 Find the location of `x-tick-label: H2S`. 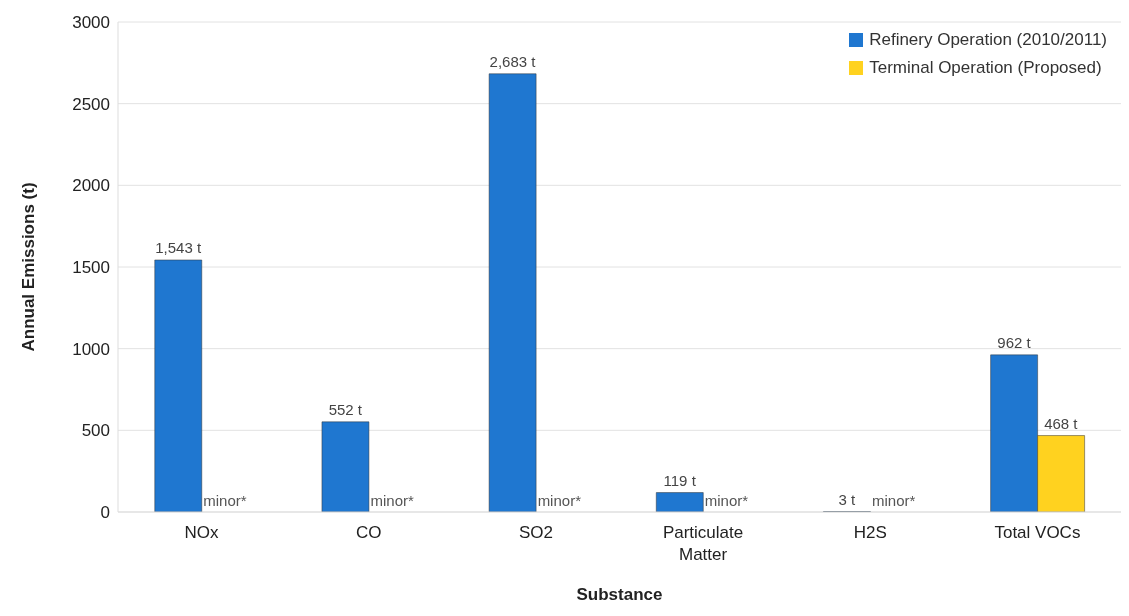

x-tick-label: H2S is located at coordinates (870, 532).